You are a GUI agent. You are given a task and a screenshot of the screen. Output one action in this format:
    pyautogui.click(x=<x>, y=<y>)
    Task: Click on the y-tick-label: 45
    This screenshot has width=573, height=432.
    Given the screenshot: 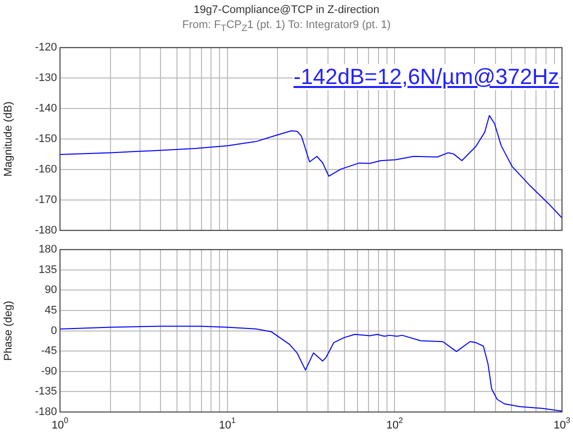 What is the action you would take?
    pyautogui.click(x=50, y=310)
    